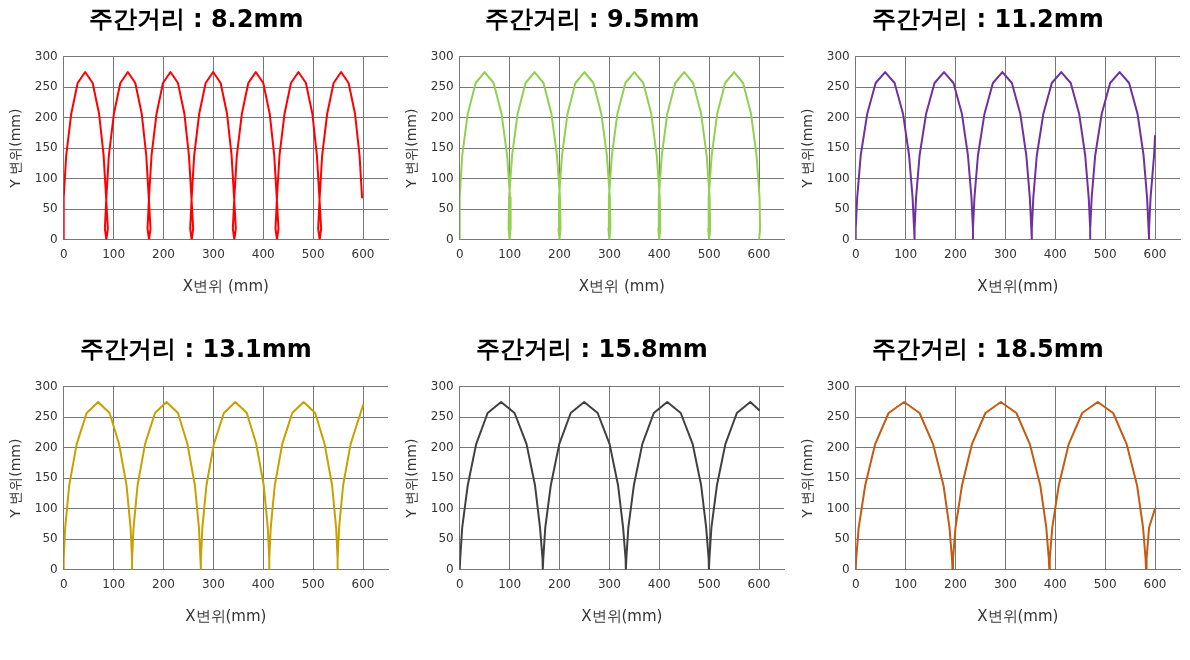  What do you see at coordinates (592, 18) in the screenshot?
I see `chart-title: 주간거리 : 9.5mm` at bounding box center [592, 18].